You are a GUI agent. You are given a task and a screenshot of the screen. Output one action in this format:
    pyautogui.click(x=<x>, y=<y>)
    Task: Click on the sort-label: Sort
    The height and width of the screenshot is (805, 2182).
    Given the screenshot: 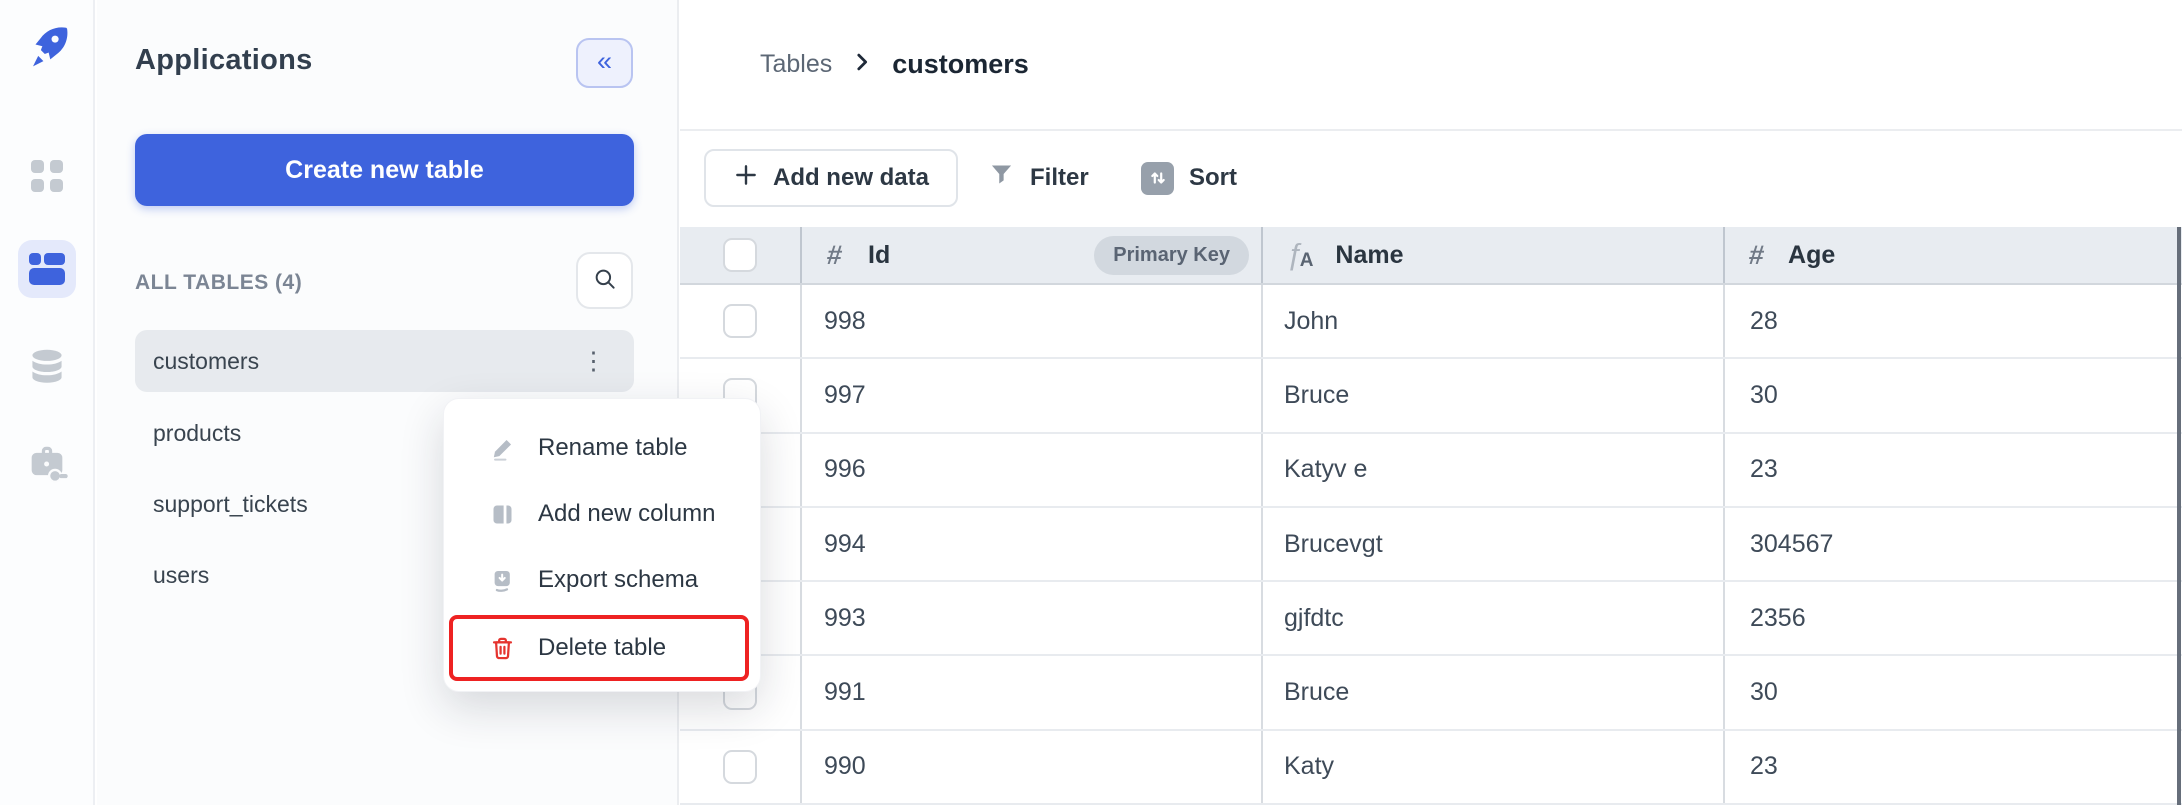 What is the action you would take?
    pyautogui.click(x=1213, y=177)
    